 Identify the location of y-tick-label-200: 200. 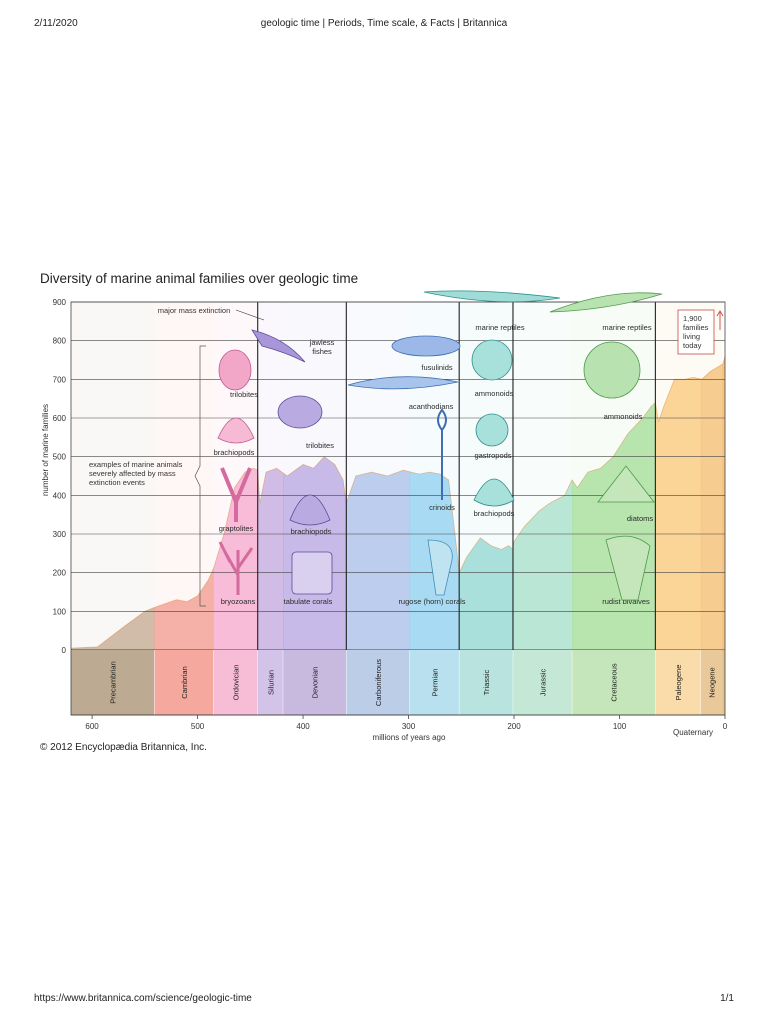
(60, 573).